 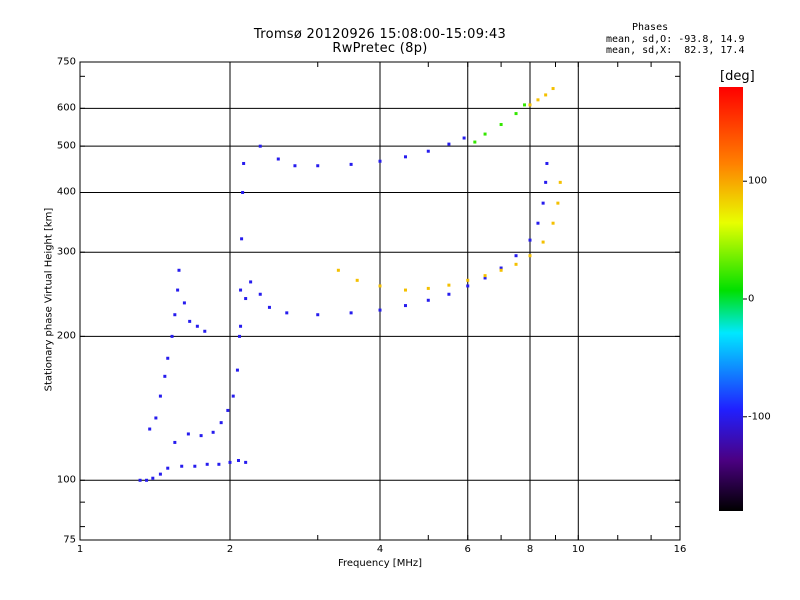 What do you see at coordinates (751, 299) in the screenshot?
I see `colorbar-tick-label: 0` at bounding box center [751, 299].